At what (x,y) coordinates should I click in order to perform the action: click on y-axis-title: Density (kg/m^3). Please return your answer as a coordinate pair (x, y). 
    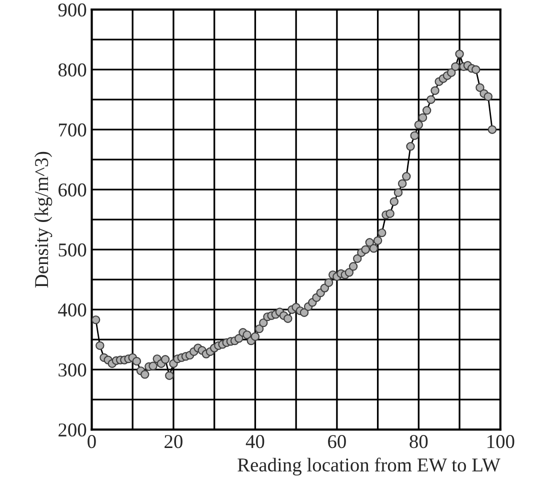
    Looking at the image, I should click on (43, 220).